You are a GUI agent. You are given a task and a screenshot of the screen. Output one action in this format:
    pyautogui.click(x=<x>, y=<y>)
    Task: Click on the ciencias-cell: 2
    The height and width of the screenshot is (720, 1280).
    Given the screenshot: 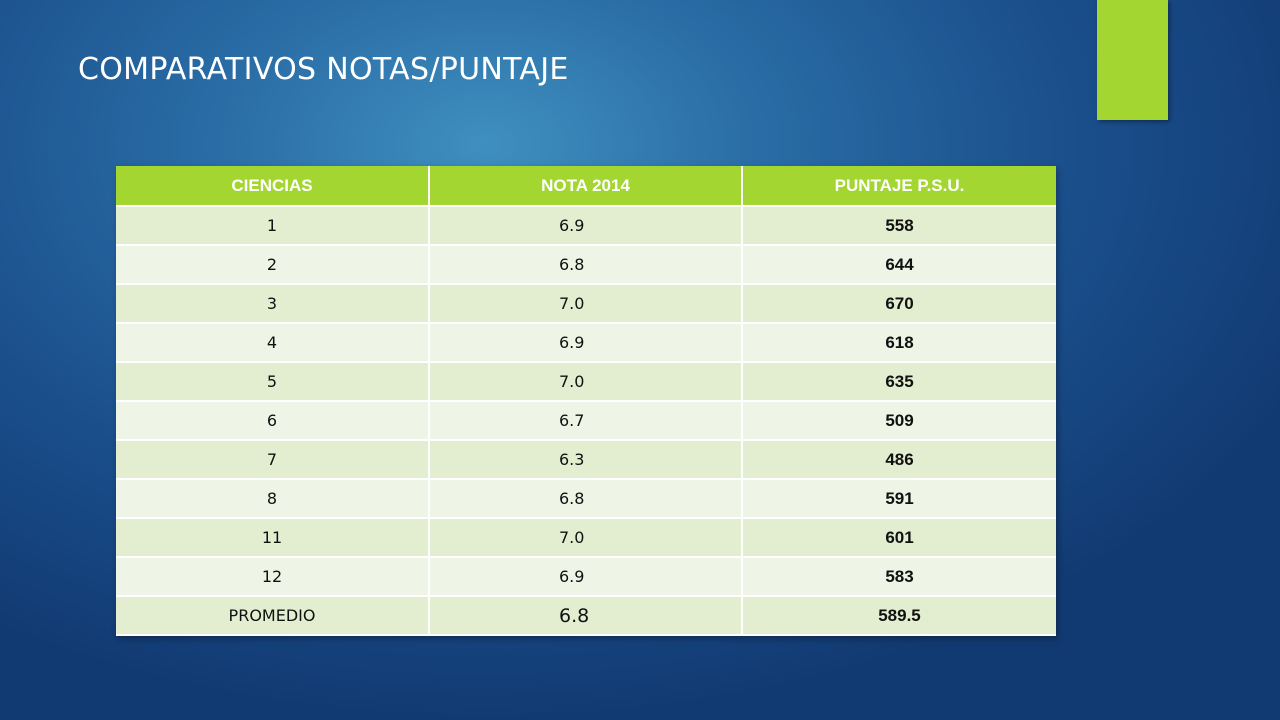 What is the action you would take?
    pyautogui.click(x=273, y=265)
    